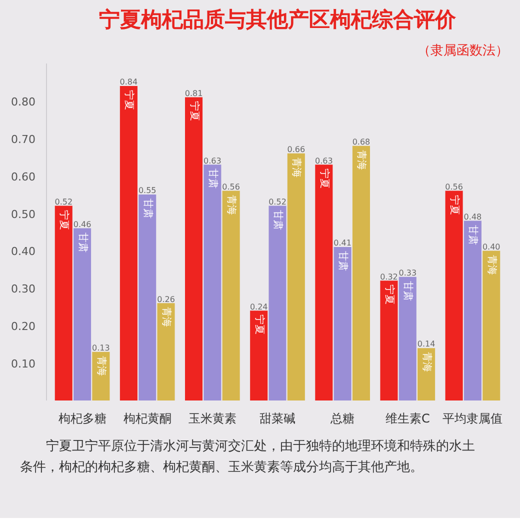 Image resolution: width=520 pixels, height=519 pixels. Describe the element at coordinates (23, 364) in the screenshot. I see `y-tick-label: 0.10` at that location.